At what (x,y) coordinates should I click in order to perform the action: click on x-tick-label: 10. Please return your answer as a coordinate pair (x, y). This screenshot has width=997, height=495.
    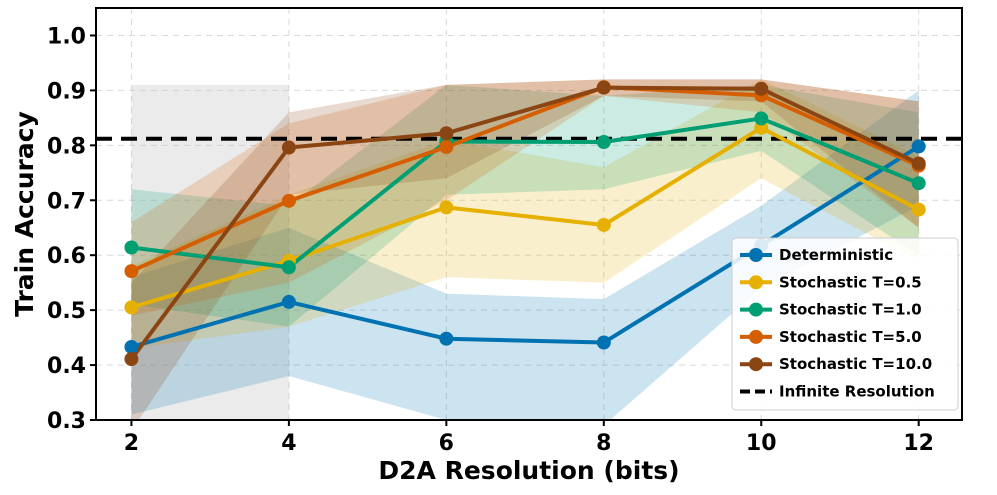
    Looking at the image, I should click on (761, 443).